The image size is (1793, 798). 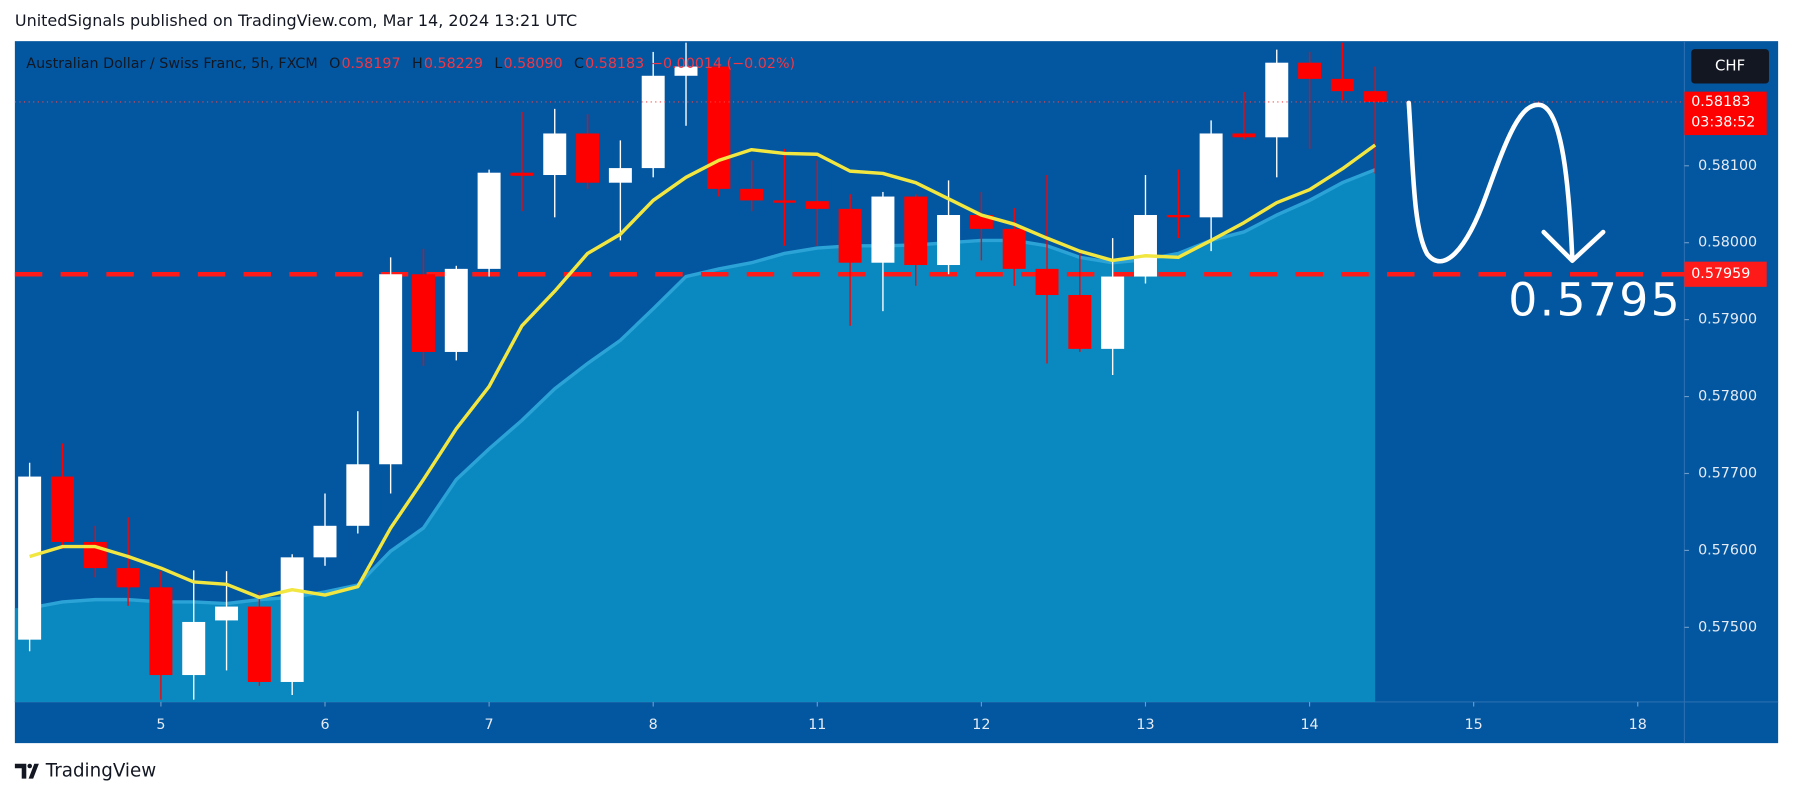 What do you see at coordinates (981, 725) in the screenshot?
I see `x-tick-label: 12` at bounding box center [981, 725].